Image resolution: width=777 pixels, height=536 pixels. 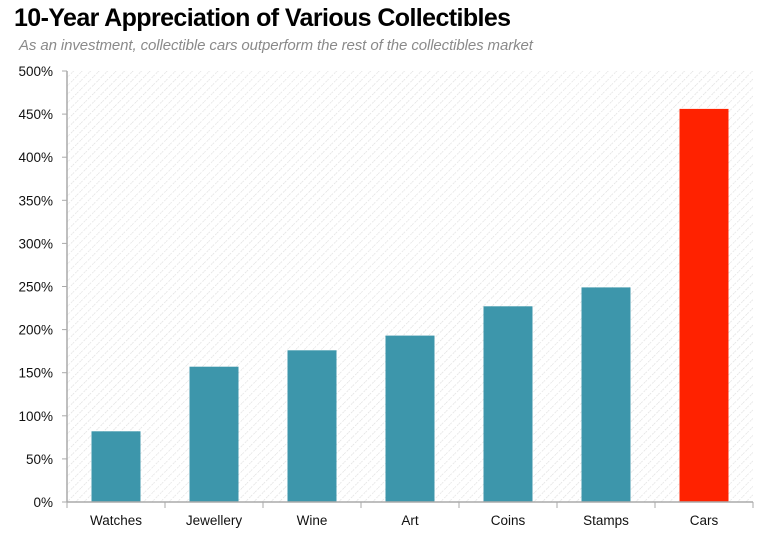 I want to click on bar-wine, so click(x=312, y=426).